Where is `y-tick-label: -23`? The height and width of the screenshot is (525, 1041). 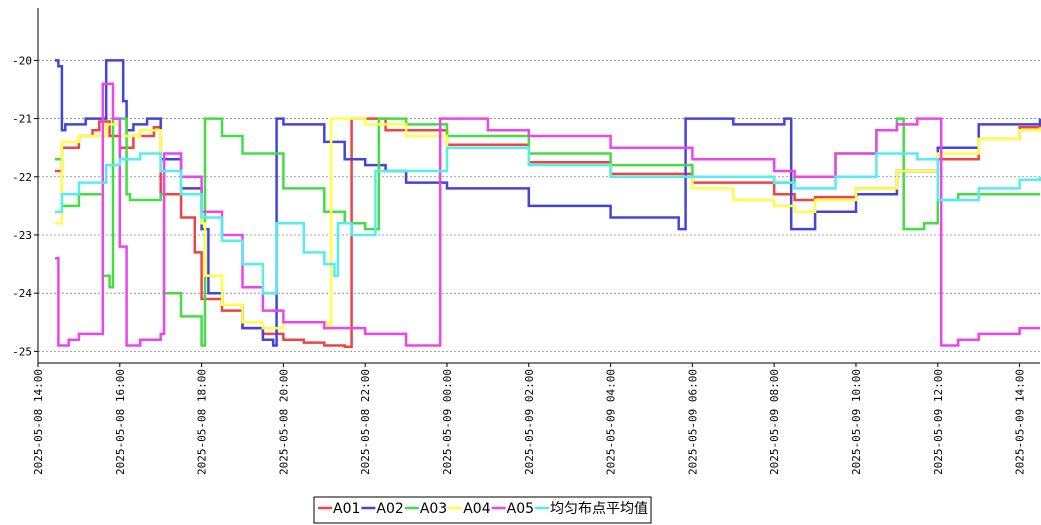
y-tick-label: -23 is located at coordinates (22, 235).